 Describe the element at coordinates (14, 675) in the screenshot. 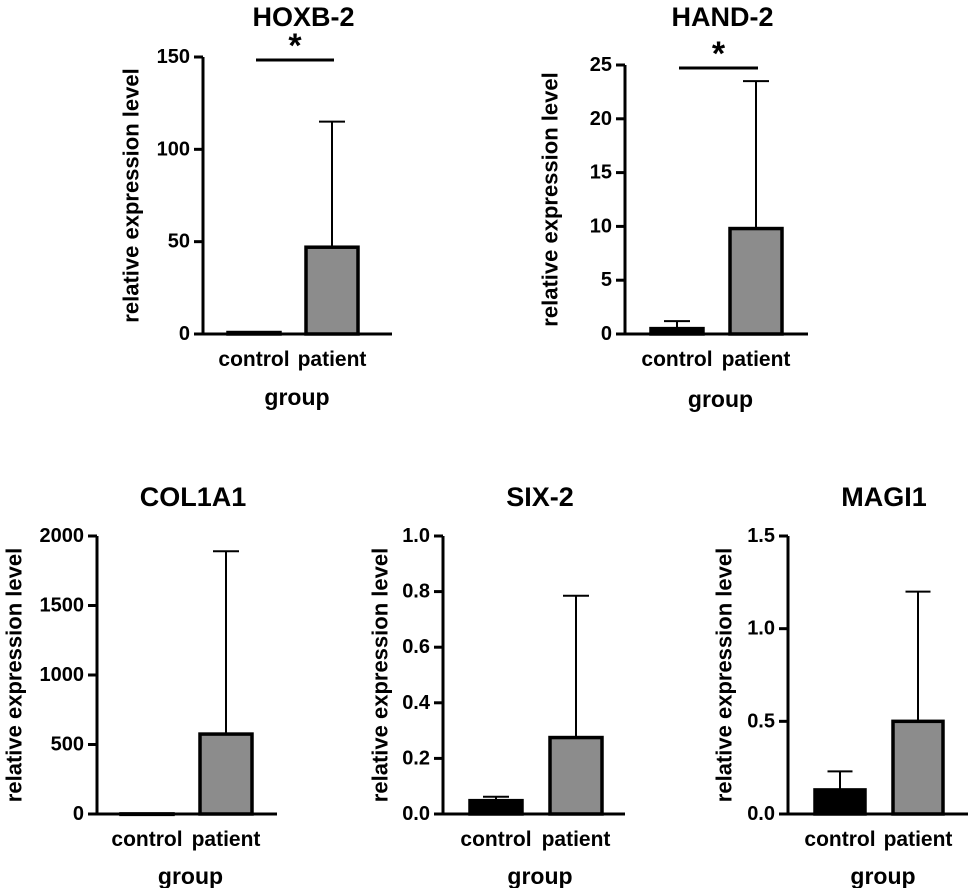

I see `chart-col1a1-ylabel: relative expression level` at that location.